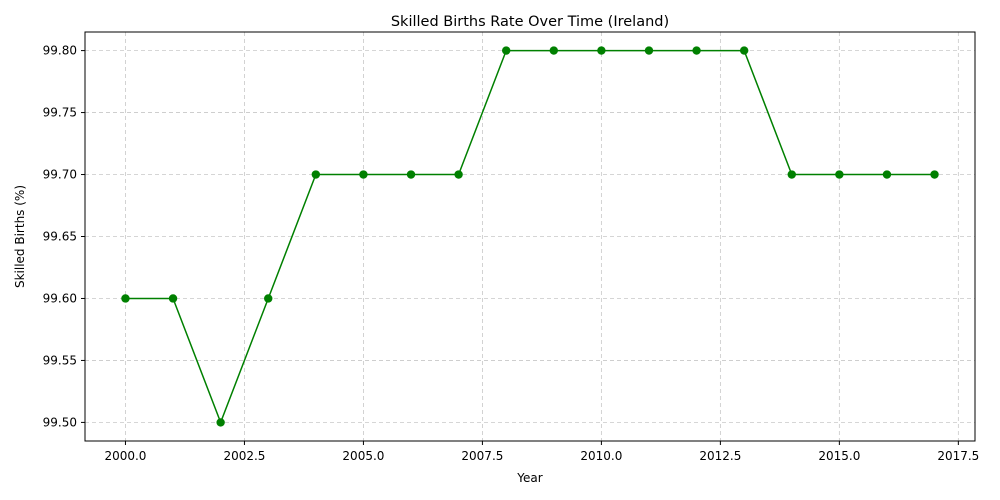  I want to click on y-tick-label: 99.50, so click(60, 422).